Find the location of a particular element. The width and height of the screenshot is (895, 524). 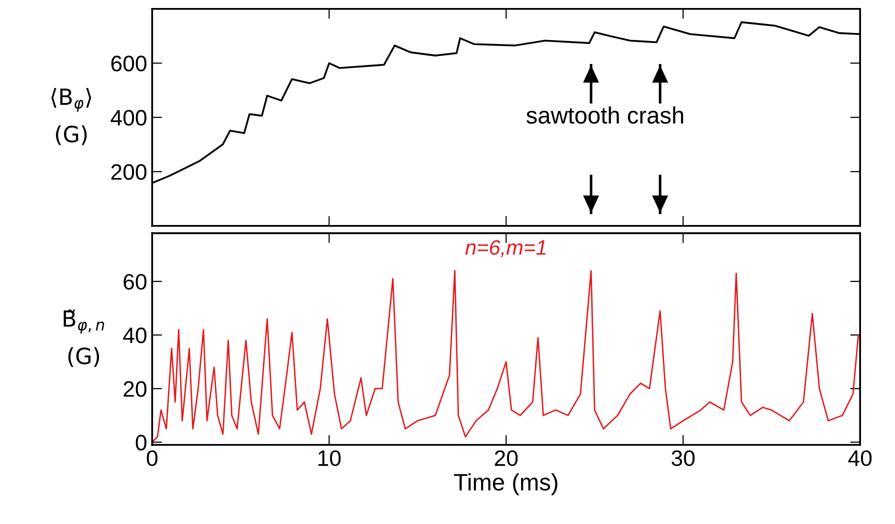

y-tick-label: 600 is located at coordinates (128, 64).